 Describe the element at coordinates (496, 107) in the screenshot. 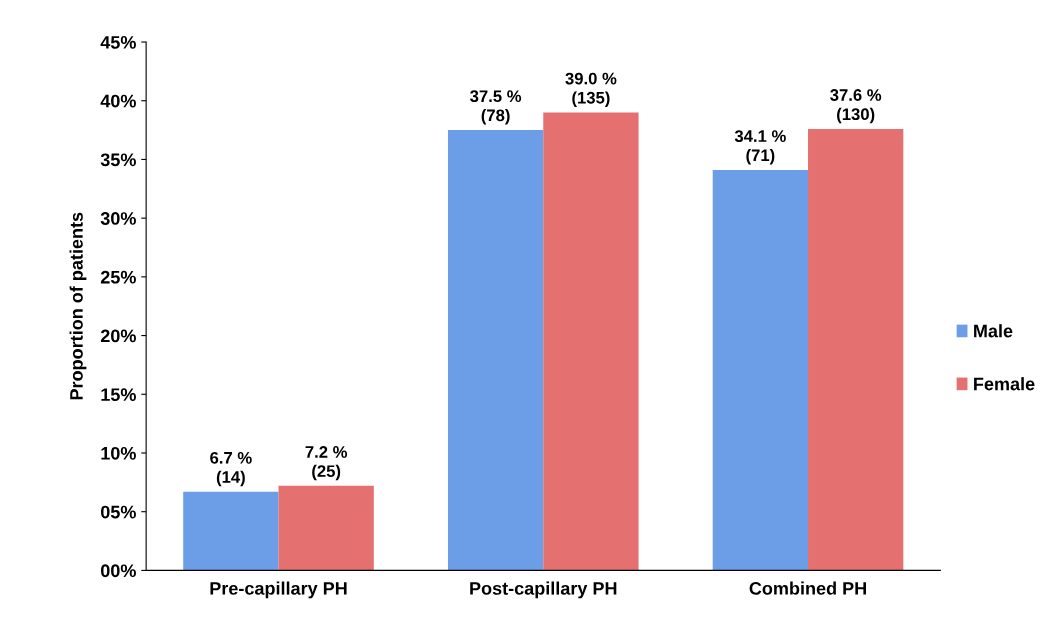

I see `data-label: 37.5 % (78)` at that location.